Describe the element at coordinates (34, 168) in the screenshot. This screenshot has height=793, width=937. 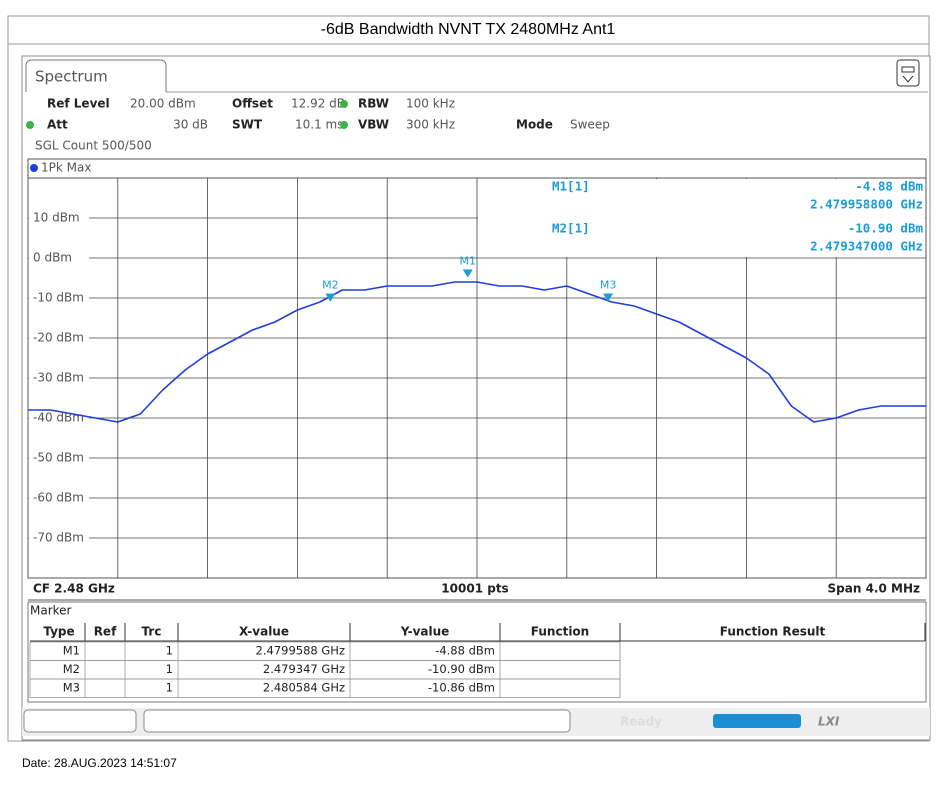
I see `trace-dot` at that location.